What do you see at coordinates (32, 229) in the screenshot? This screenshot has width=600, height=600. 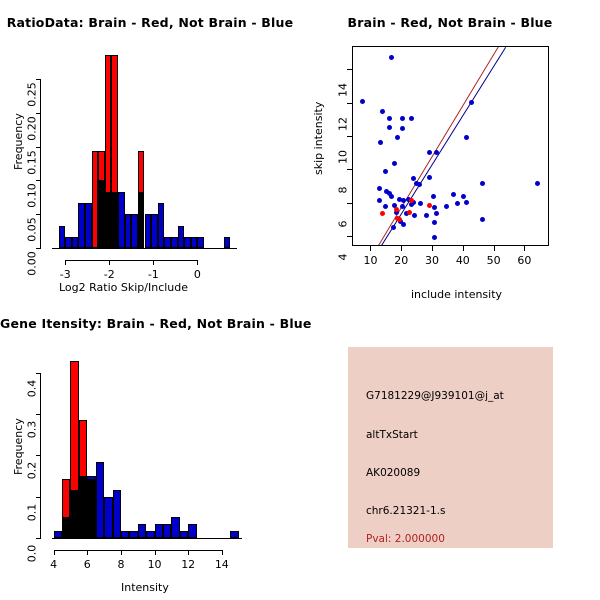 I see `y-axis-tick-label: 0.05` at bounding box center [32, 229].